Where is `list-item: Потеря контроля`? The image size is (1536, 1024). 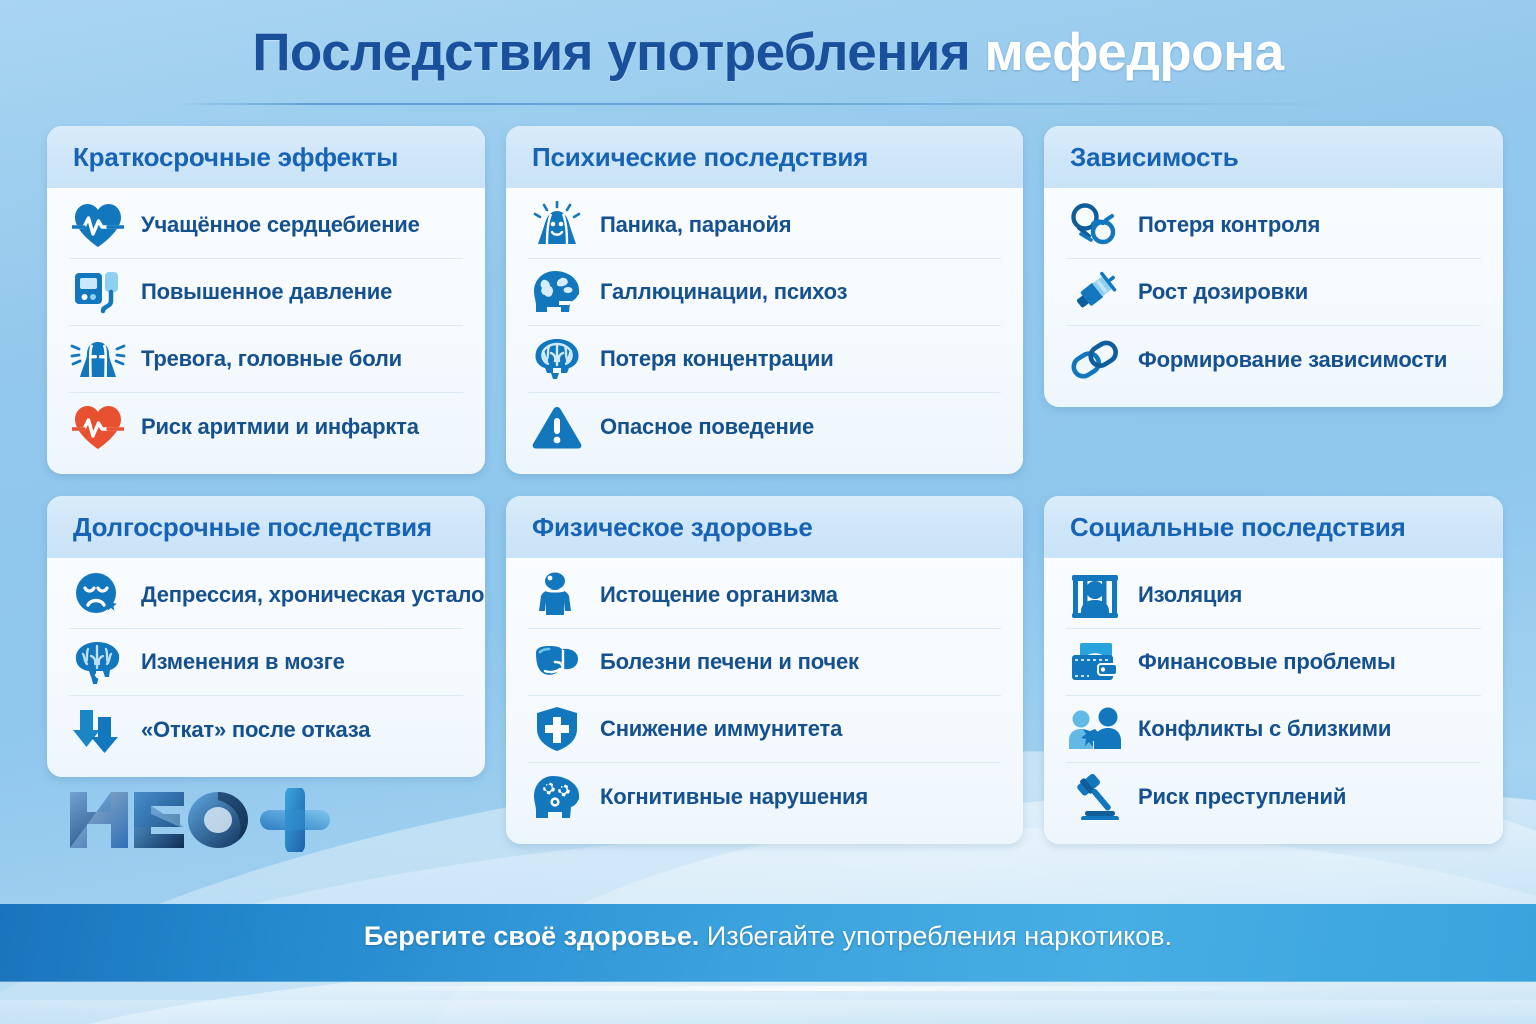
list-item: Потеря контроля is located at coordinates (1273, 225).